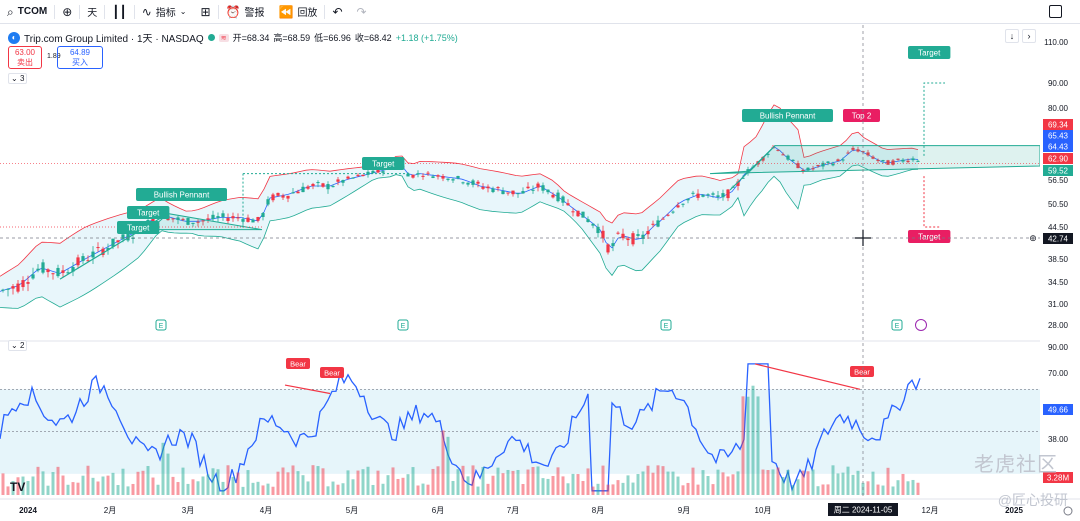 The height and width of the screenshot is (521, 1080). I want to click on legend-high: 高=68.59, so click(292, 38).